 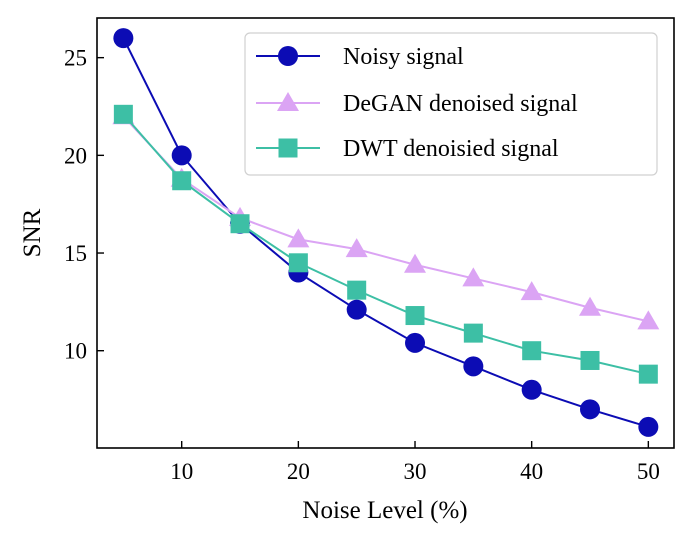 I want to click on y-tick-label: 25, so click(x=75, y=58).